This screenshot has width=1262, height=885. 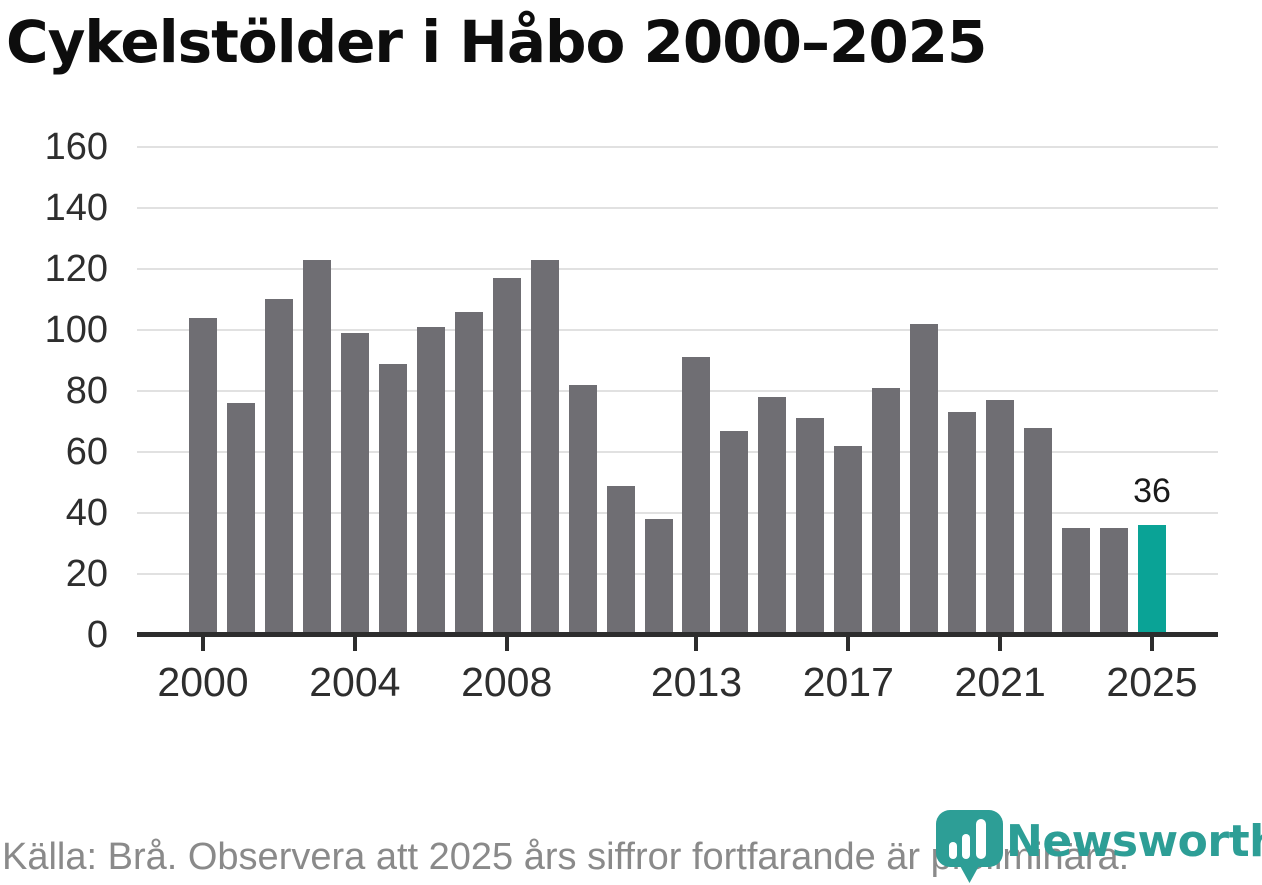 What do you see at coordinates (240, 519) in the screenshot?
I see `bar-2001` at bounding box center [240, 519].